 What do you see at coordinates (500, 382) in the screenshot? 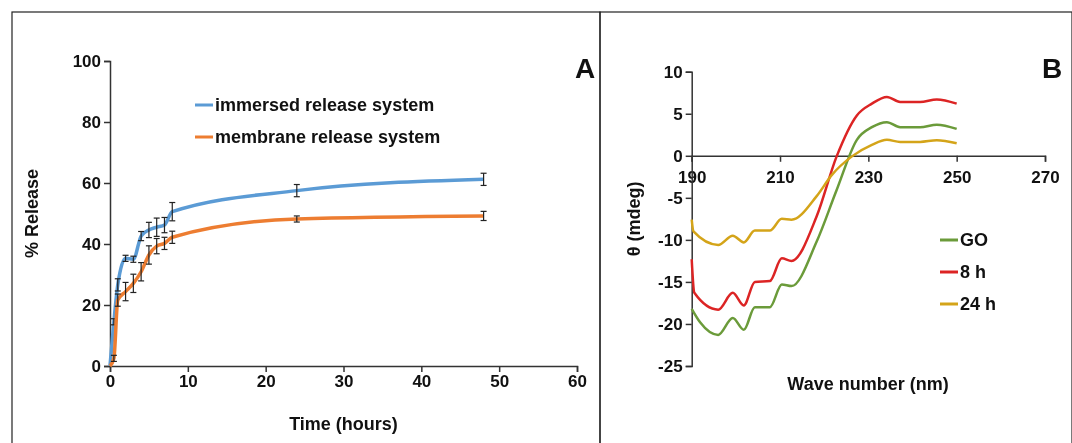
I see `x-tick-label: 50` at bounding box center [500, 382].